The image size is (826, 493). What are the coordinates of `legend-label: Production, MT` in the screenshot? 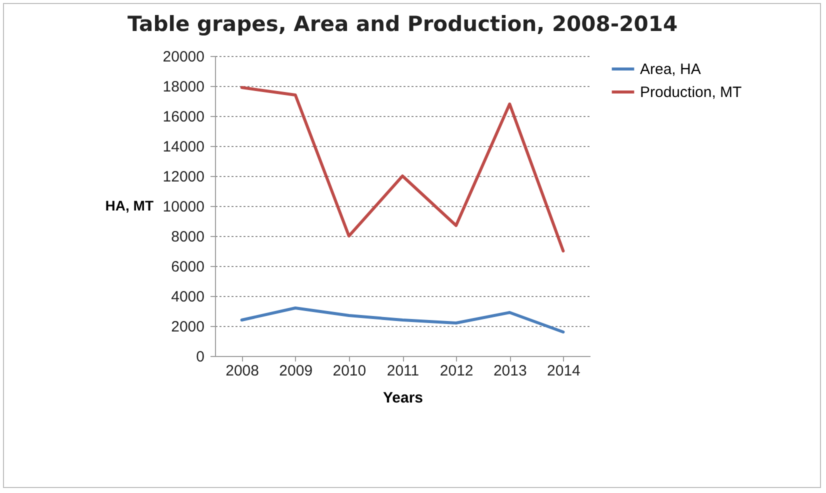 It's located at (691, 92).